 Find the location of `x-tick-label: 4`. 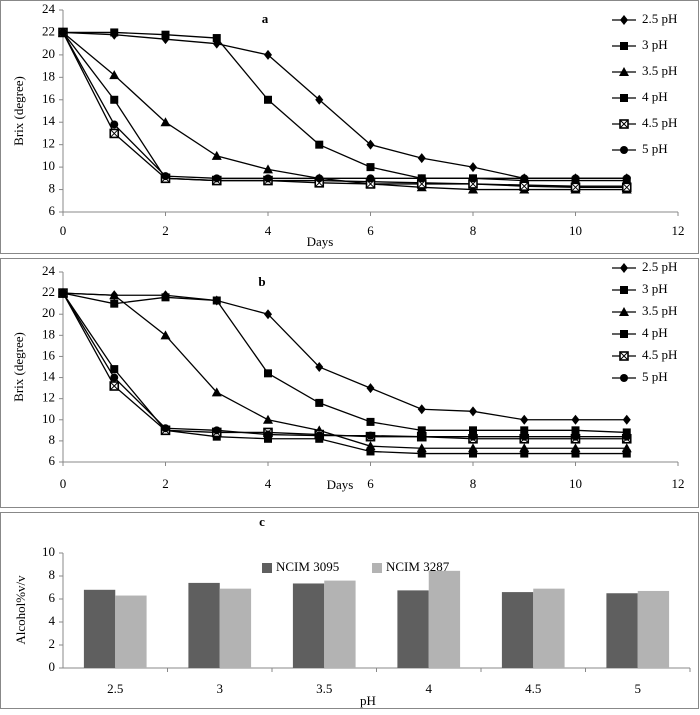

x-tick-label: 4 is located at coordinates (268, 483).